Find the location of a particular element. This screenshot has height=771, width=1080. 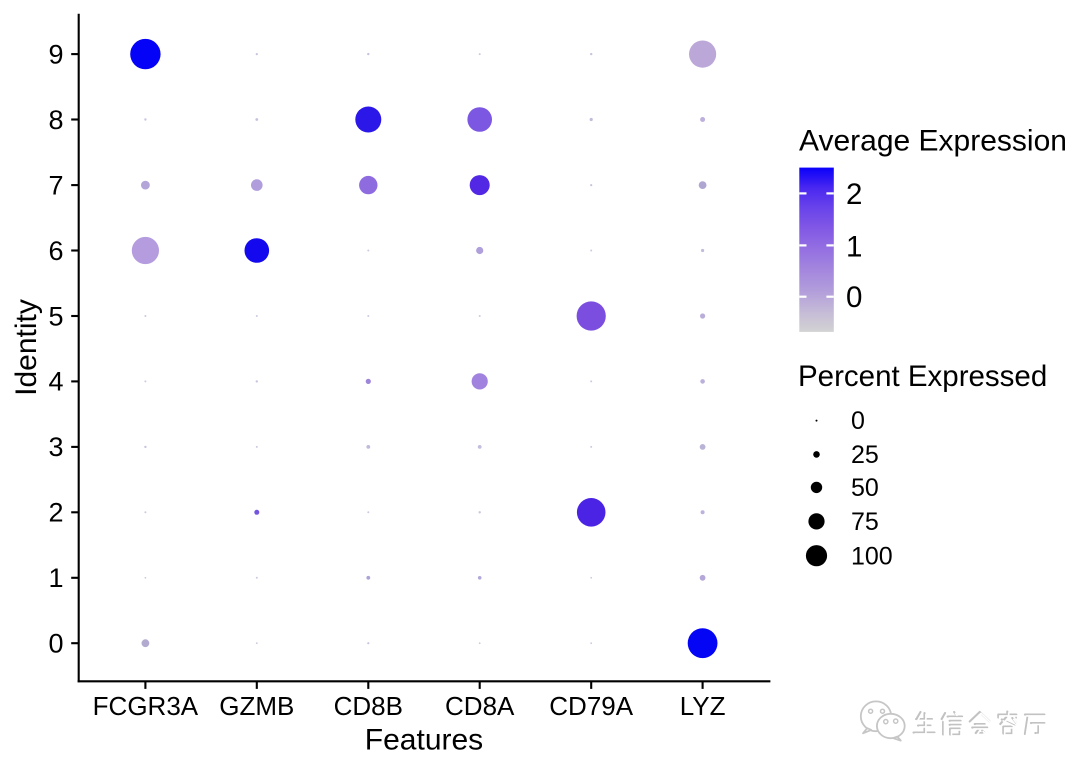

svg-text: CD79A is located at coordinates (591, 706).